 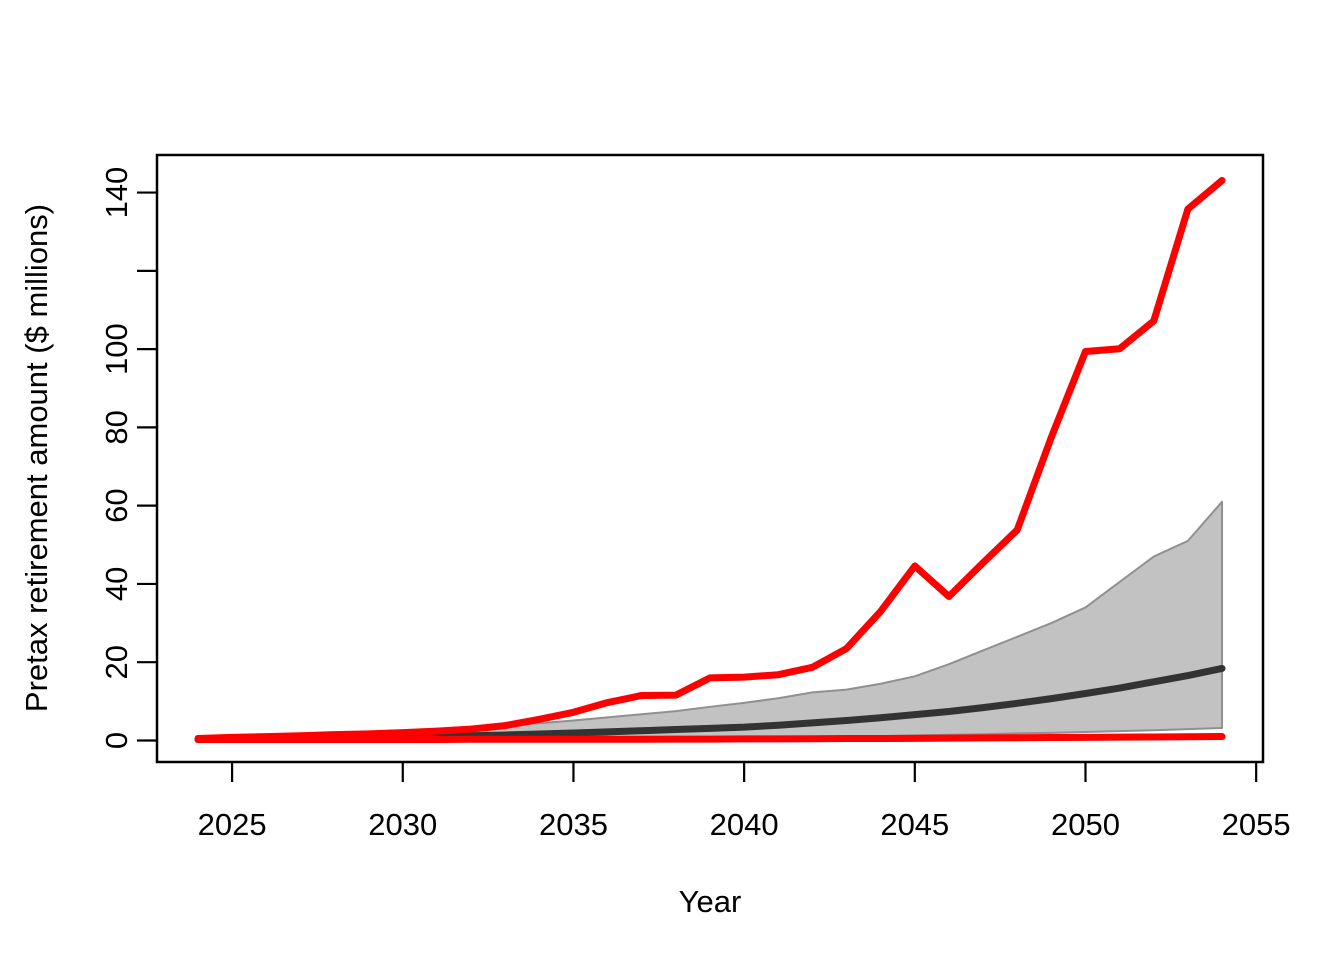 I want to click on x-axis-title: Year, so click(x=710, y=901).